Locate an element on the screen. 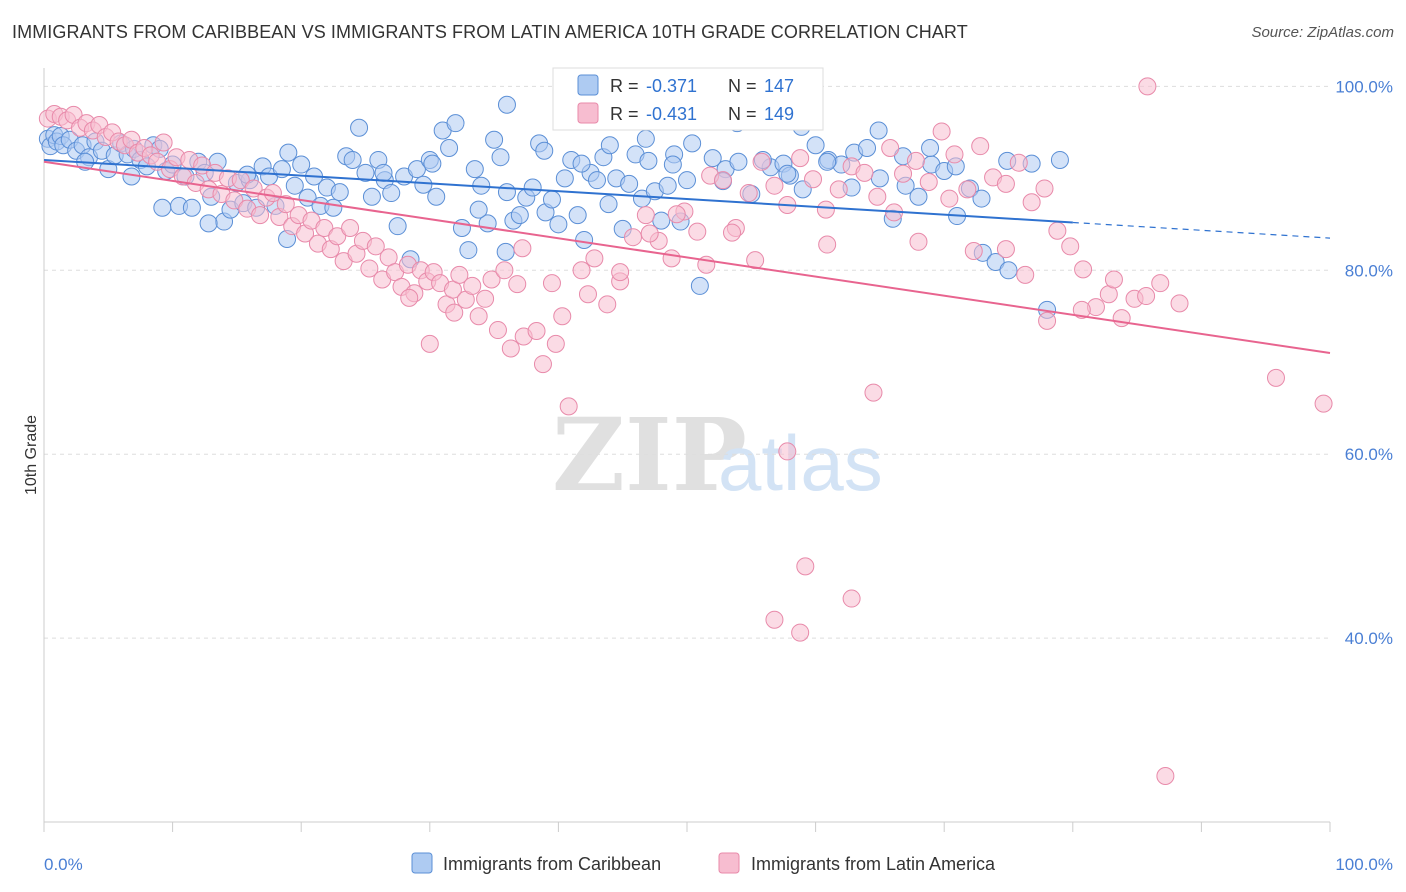 Image resolution: width=1406 pixels, height=892 pixels. caribbean-trend-line is located at coordinates (558, 191).